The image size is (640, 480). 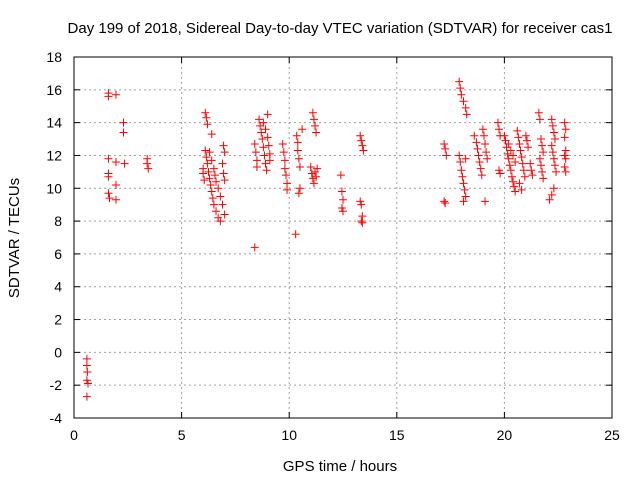 What do you see at coordinates (612, 435) in the screenshot?
I see `x-tick-label: 25` at bounding box center [612, 435].